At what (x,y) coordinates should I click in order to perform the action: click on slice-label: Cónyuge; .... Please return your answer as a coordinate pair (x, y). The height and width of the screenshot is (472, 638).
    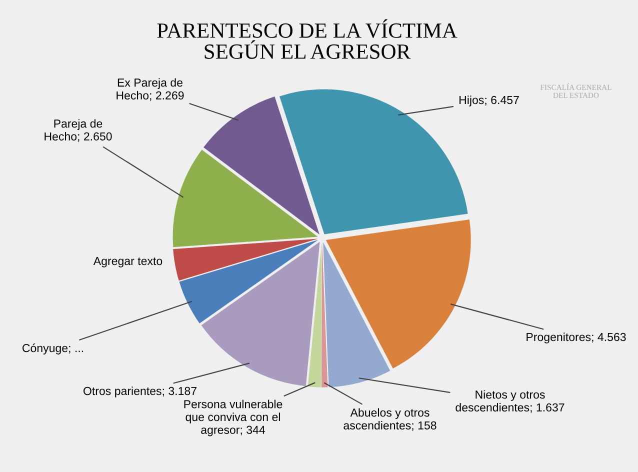
    Looking at the image, I should click on (53, 349).